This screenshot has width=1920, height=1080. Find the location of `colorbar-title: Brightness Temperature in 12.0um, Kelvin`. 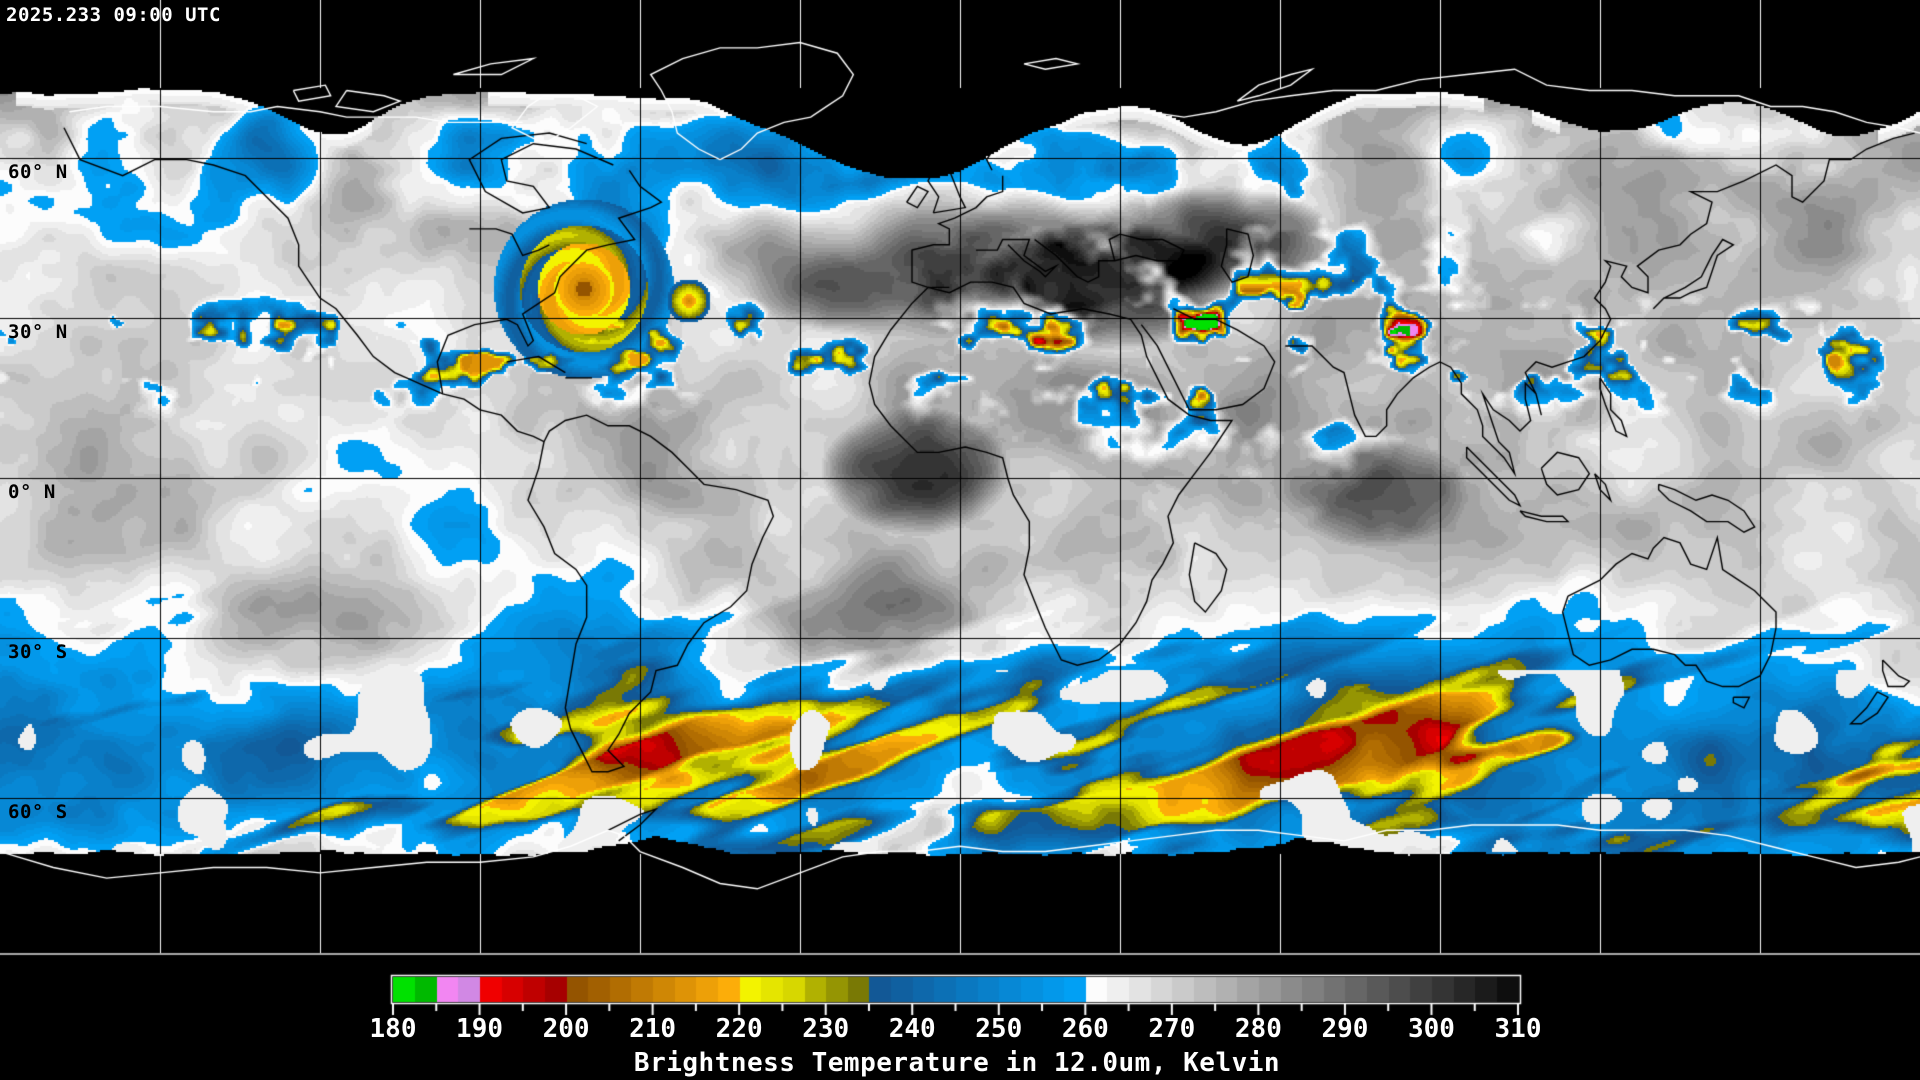

colorbar-title: Brightness Temperature in 12.0um, Kelvin is located at coordinates (957, 1063).